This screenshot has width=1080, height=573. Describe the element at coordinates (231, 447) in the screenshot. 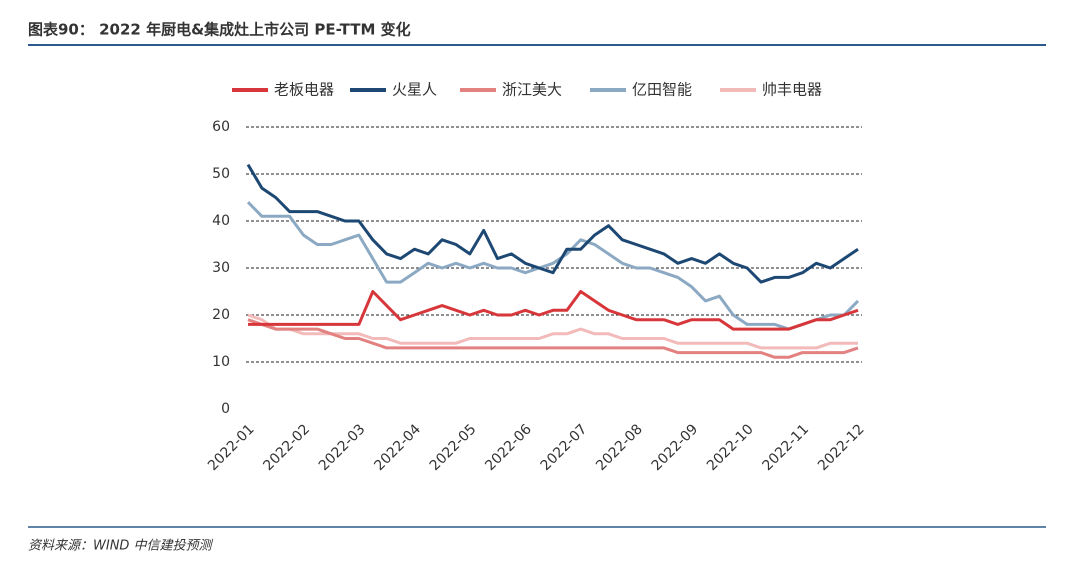

I see `x-tick-label: 2022-01` at that location.